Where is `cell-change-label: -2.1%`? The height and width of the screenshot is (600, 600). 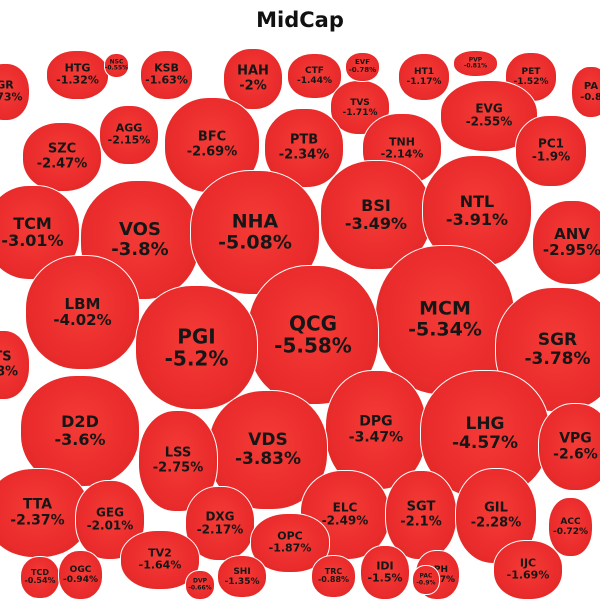 cell-change-label: -2.1% is located at coordinates (421, 521).